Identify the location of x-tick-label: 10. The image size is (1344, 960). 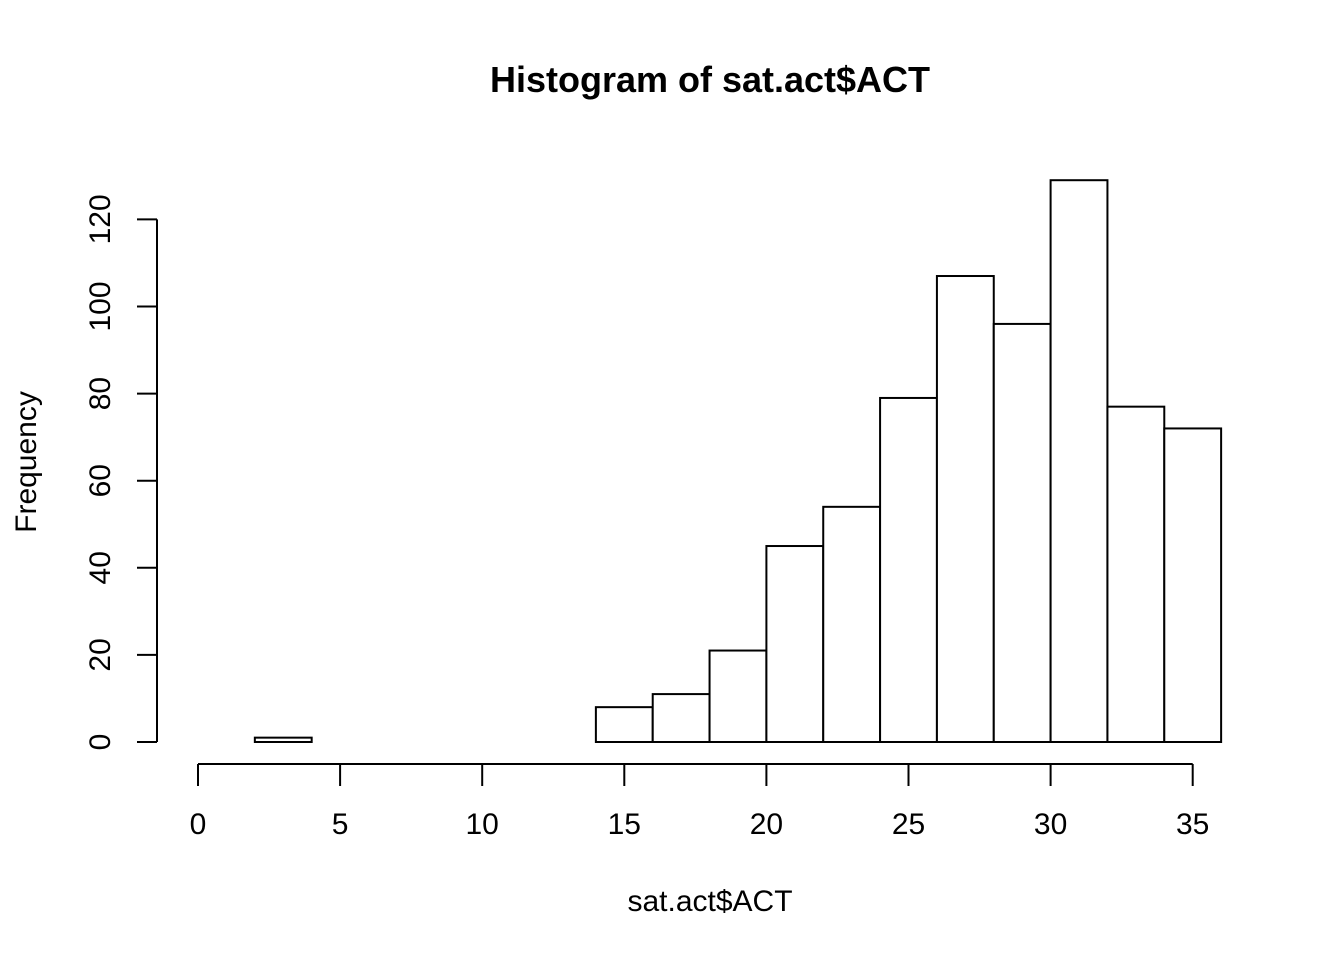
(482, 824).